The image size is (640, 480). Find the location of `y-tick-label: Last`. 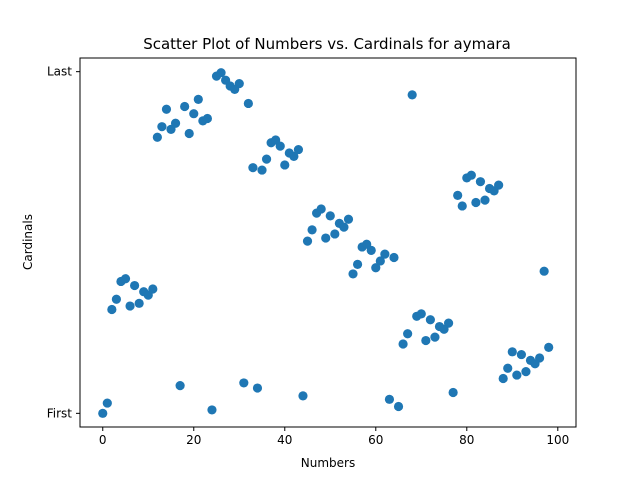

y-tick-label: Last is located at coordinates (59, 72).